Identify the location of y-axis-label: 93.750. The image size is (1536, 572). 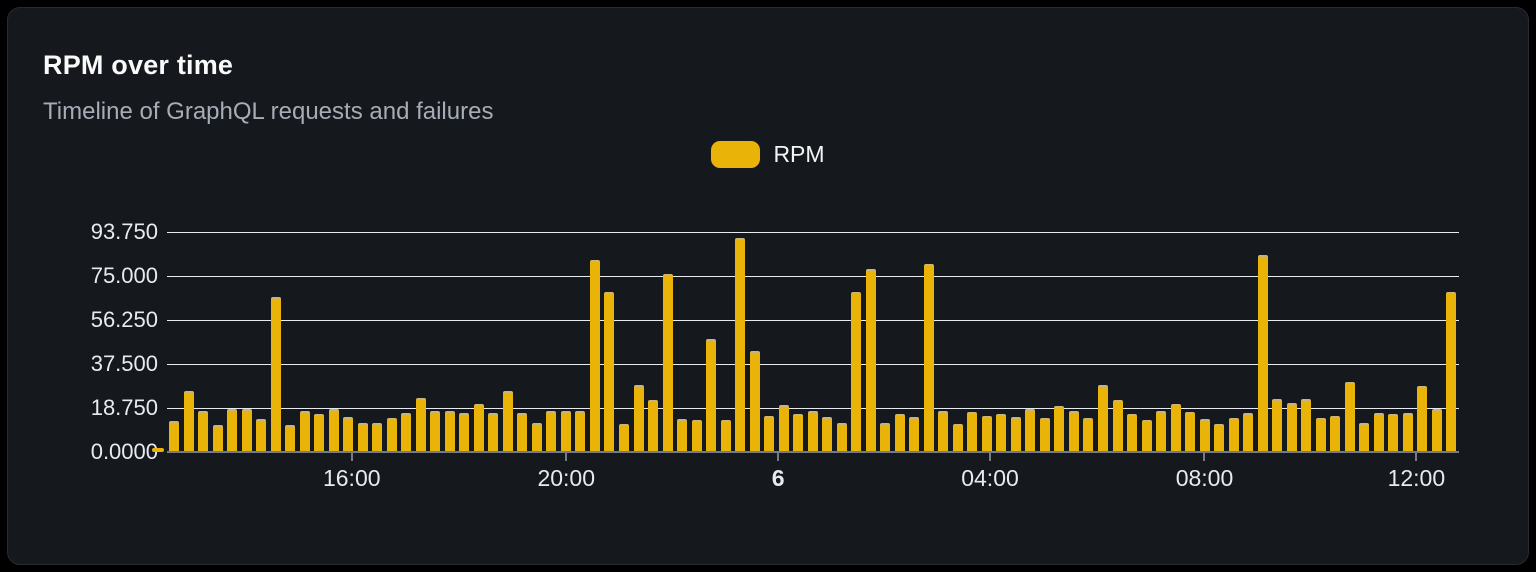
(124, 231).